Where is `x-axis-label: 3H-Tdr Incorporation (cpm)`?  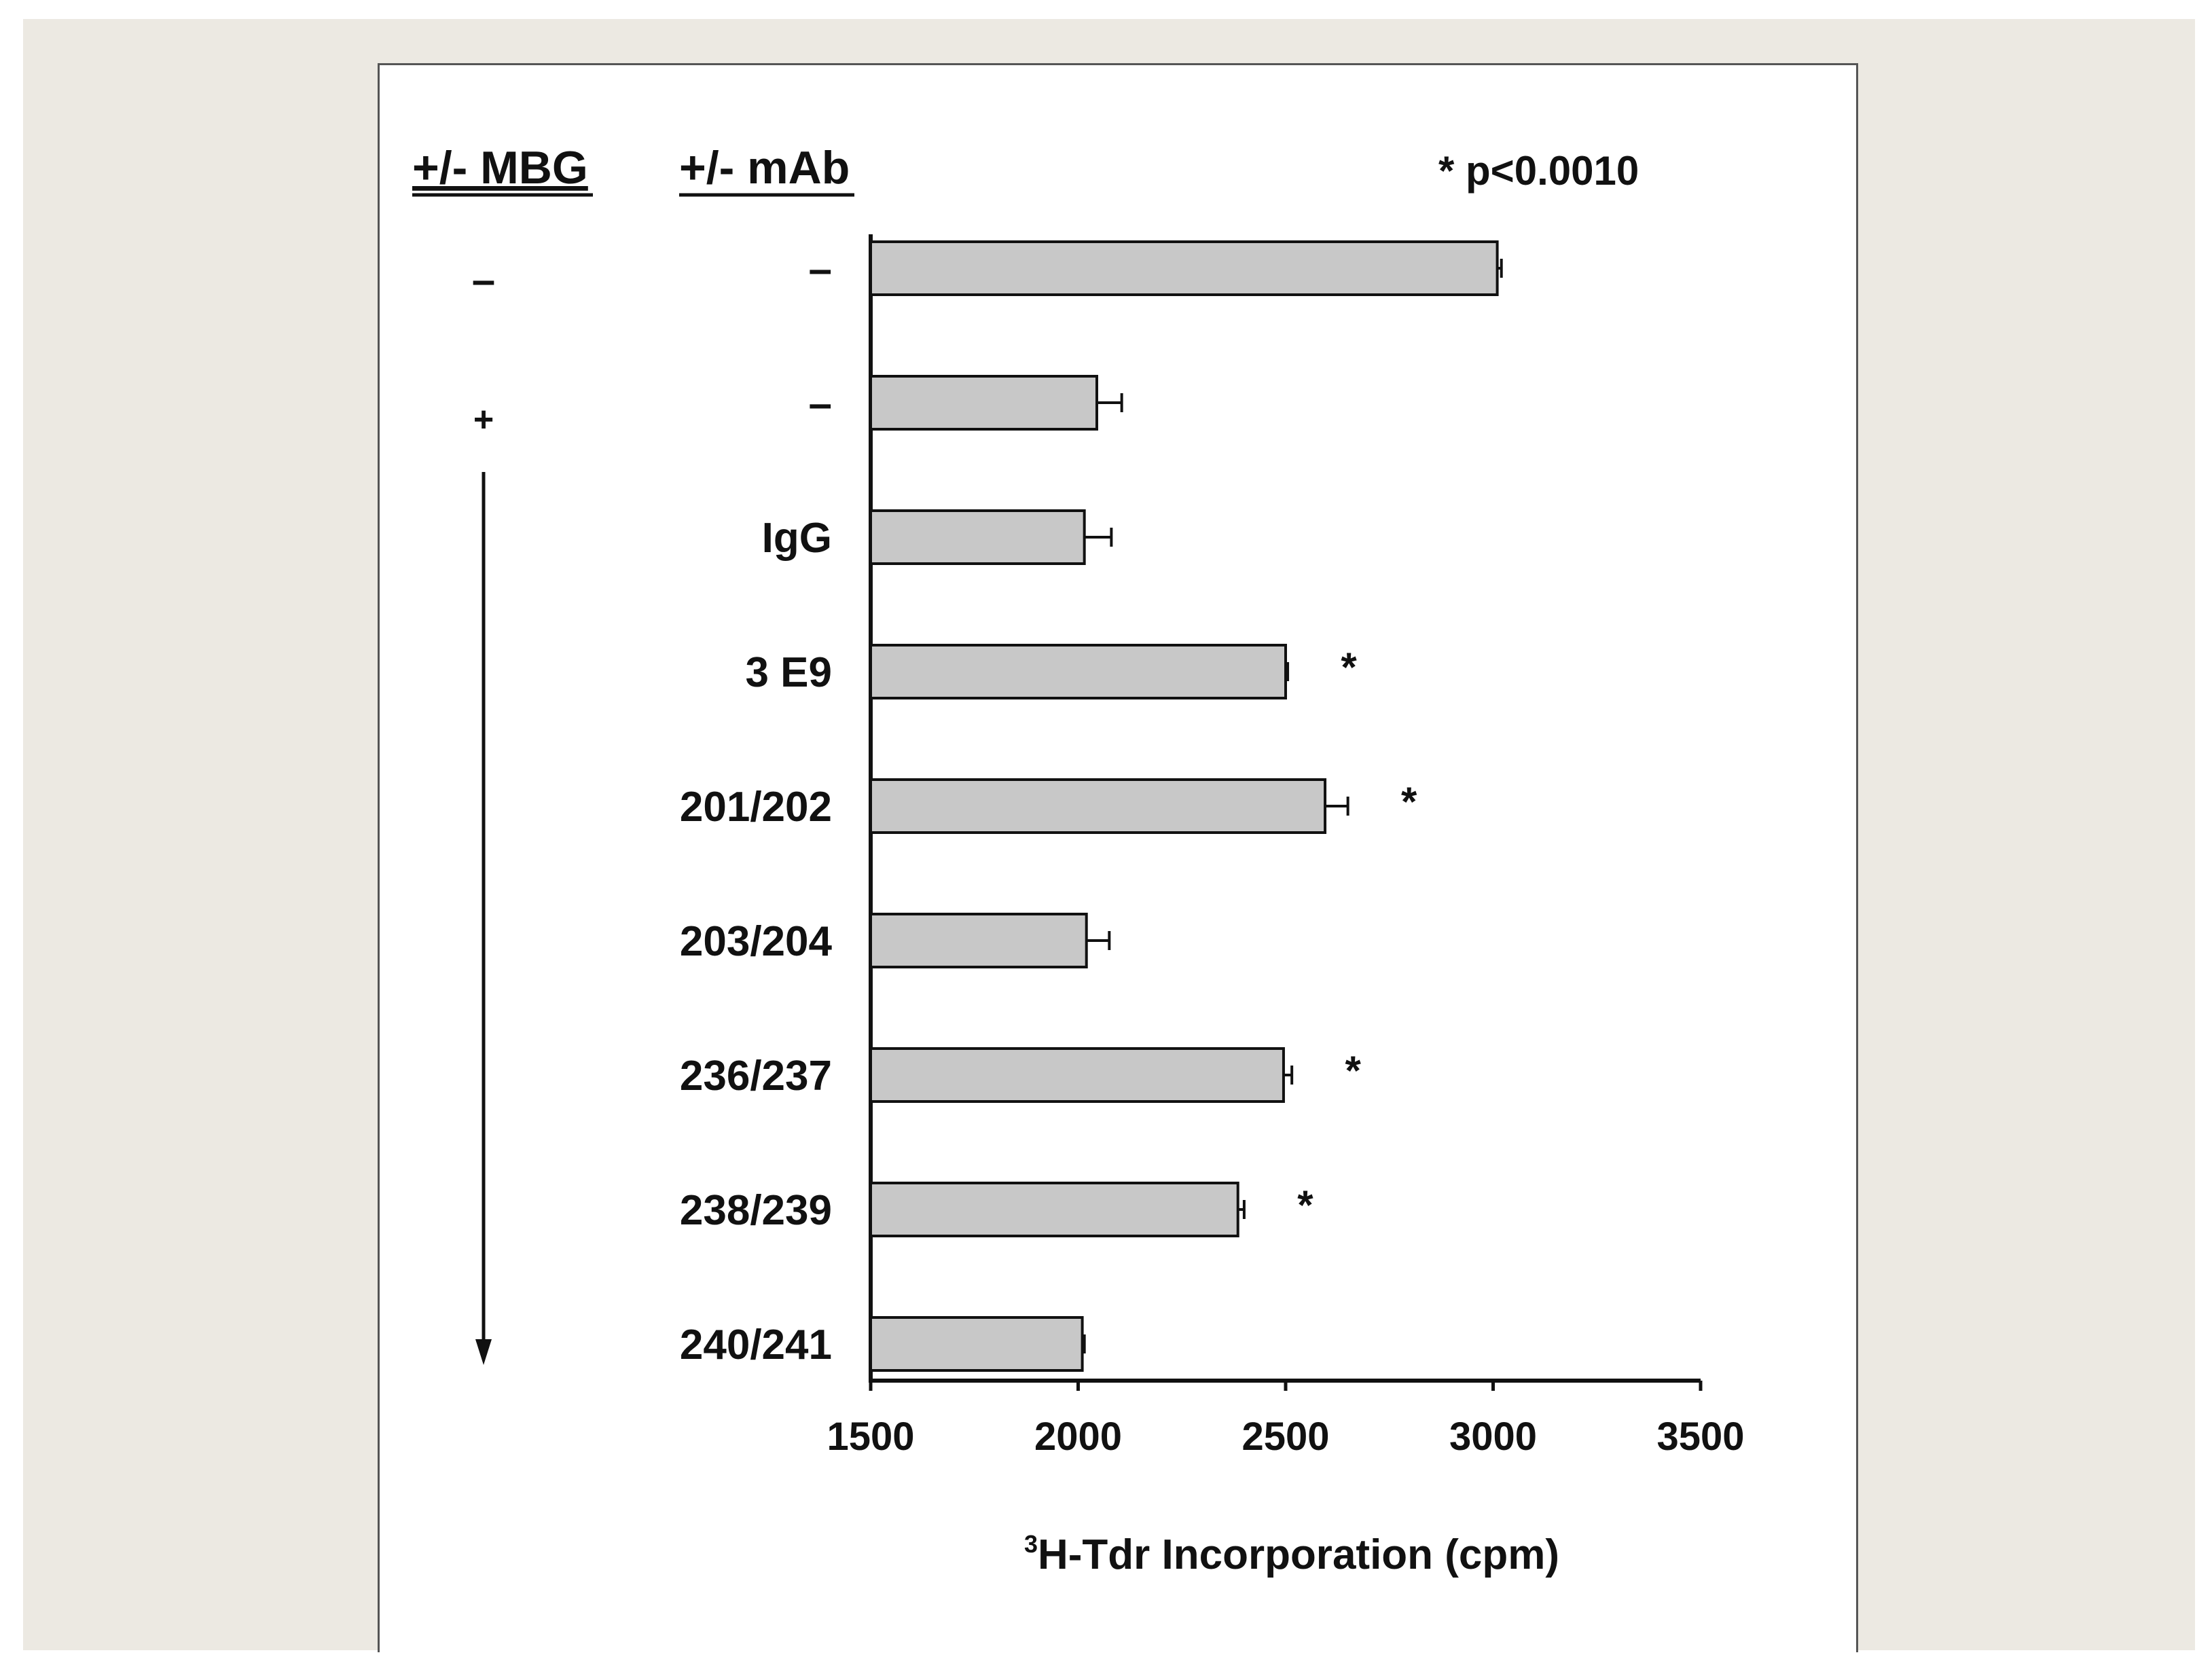 x-axis-label: 3H-Tdr Incorporation (cpm) is located at coordinates (1291, 1554).